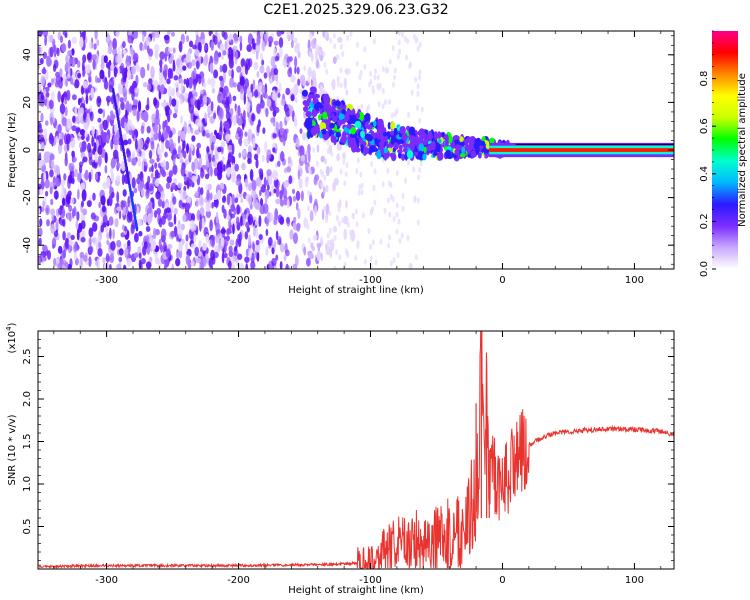  I want to click on y-tick-label: 1.0, so click(27, 484).